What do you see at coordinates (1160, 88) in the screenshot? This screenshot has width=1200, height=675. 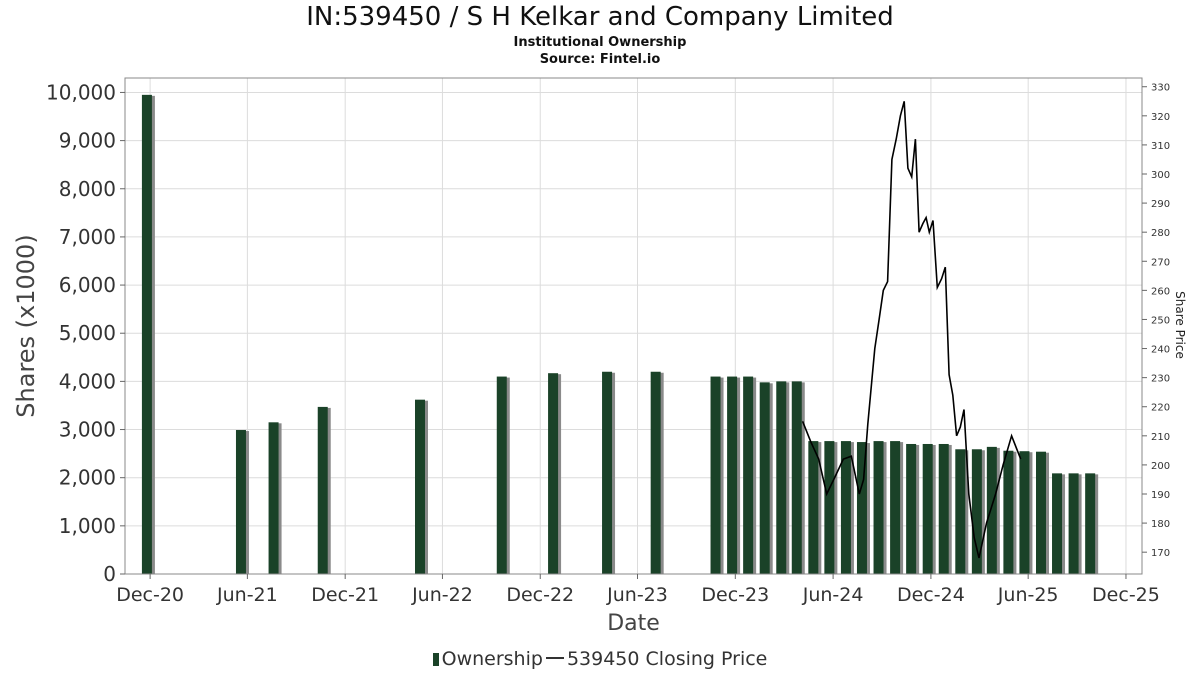 I see `y2-tick-label: 330` at bounding box center [1160, 88].